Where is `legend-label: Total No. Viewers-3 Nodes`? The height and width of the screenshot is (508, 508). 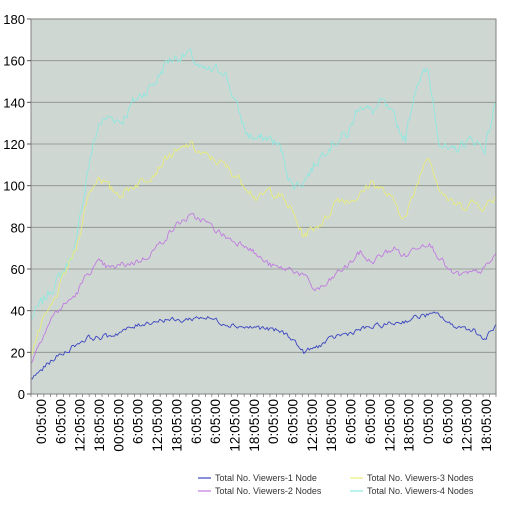 legend-label: Total No. Viewers-3 Nodes is located at coordinates (420, 478).